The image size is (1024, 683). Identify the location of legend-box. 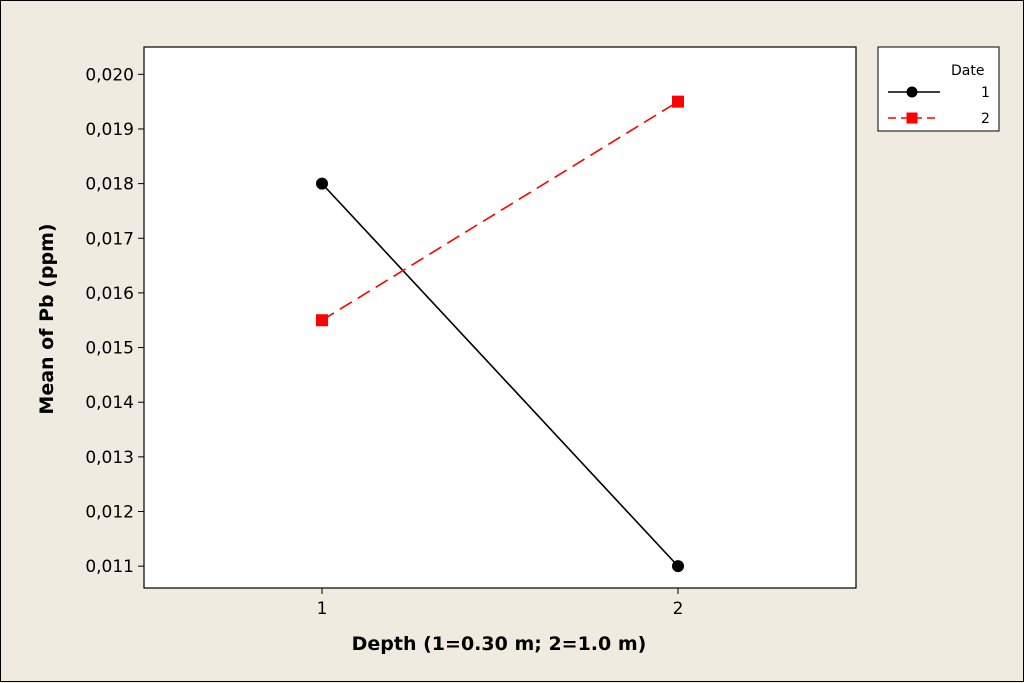
(938, 89).